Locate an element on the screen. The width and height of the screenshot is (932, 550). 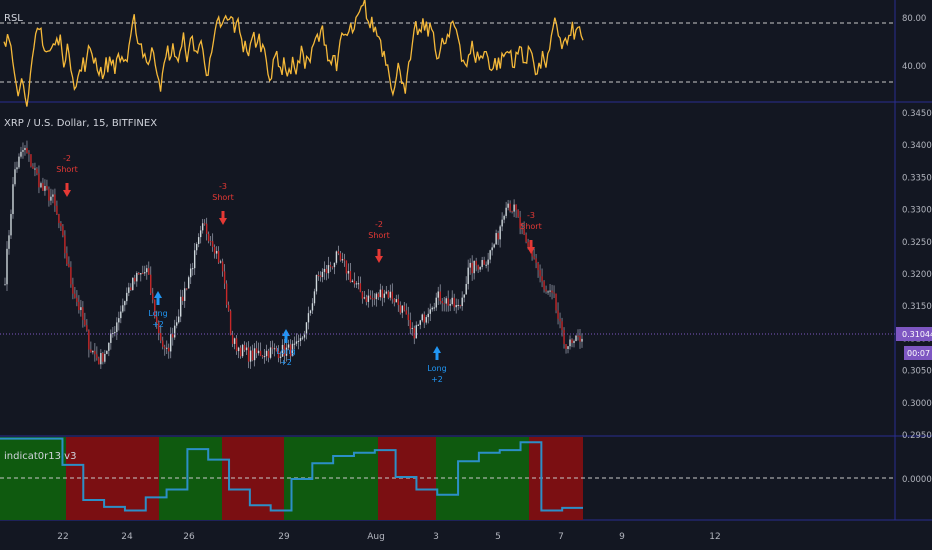
rsi-line is located at coordinates (293, 53).